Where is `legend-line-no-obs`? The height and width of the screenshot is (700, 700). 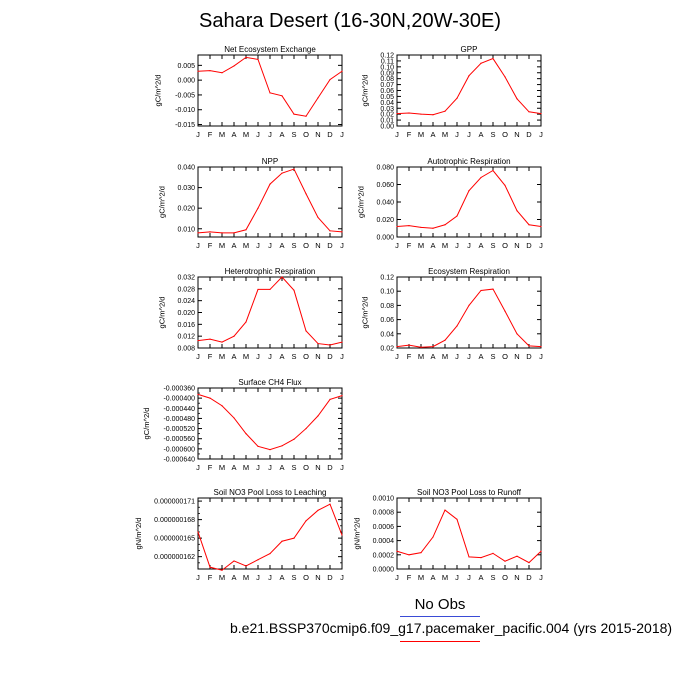 legend-line-no-obs is located at coordinates (440, 616).